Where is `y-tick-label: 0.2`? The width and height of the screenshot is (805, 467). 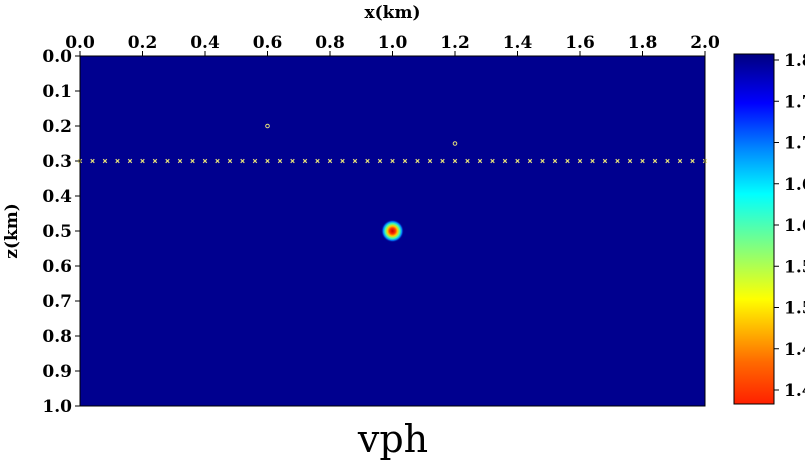
y-tick-label: 0.2 is located at coordinates (57, 127).